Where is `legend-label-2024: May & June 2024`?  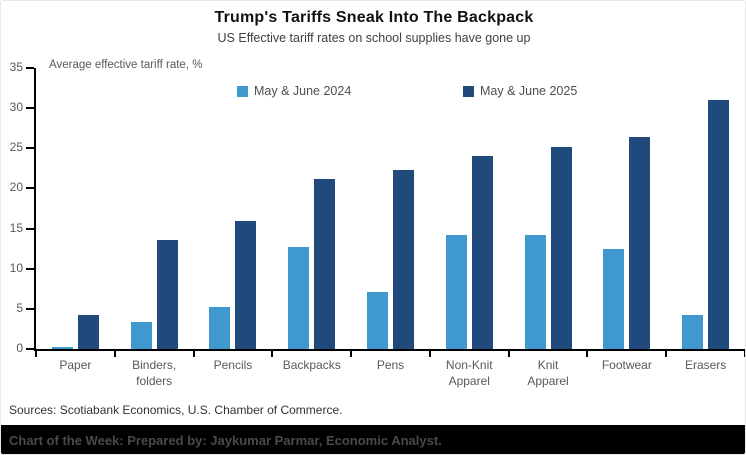 legend-label-2024: May & June 2024 is located at coordinates (303, 91).